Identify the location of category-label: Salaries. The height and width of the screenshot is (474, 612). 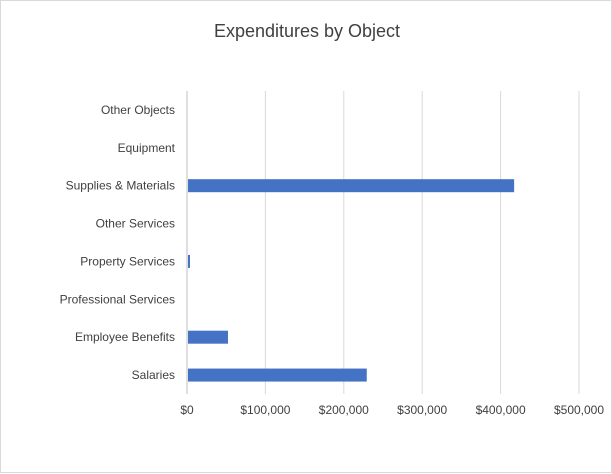
(153, 375).